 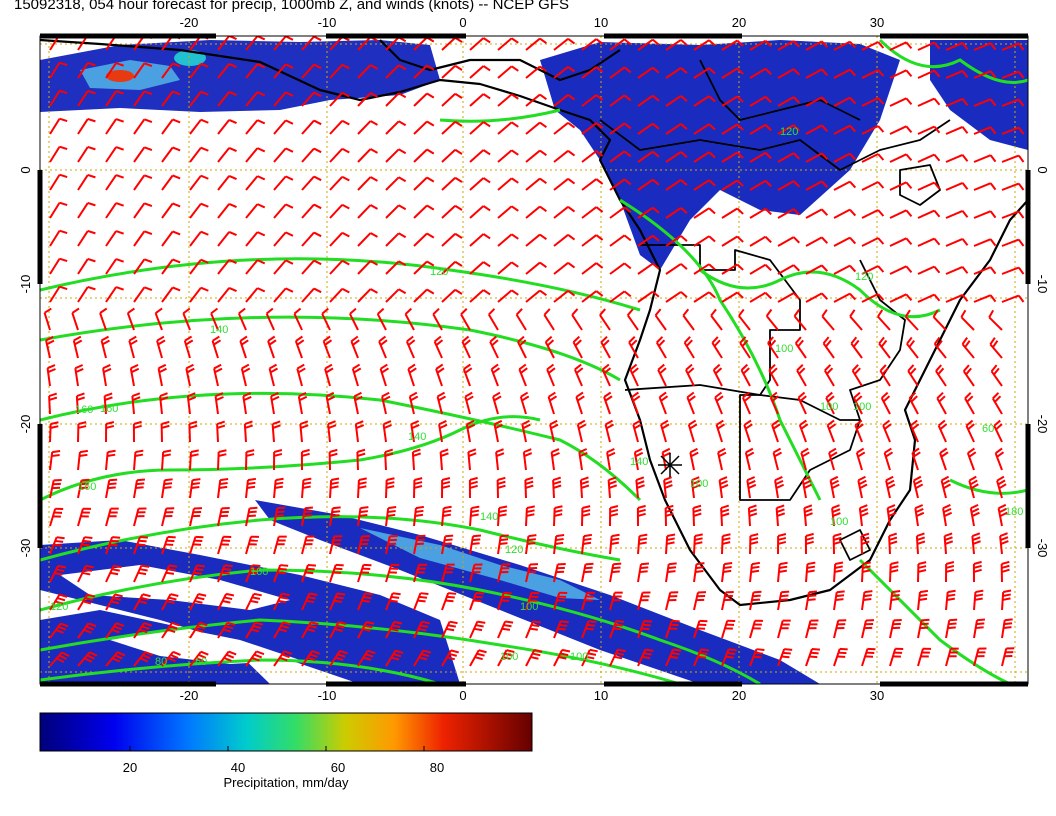 What do you see at coordinates (1014, 512) in the screenshot?
I see `contour-label: 180` at bounding box center [1014, 512].